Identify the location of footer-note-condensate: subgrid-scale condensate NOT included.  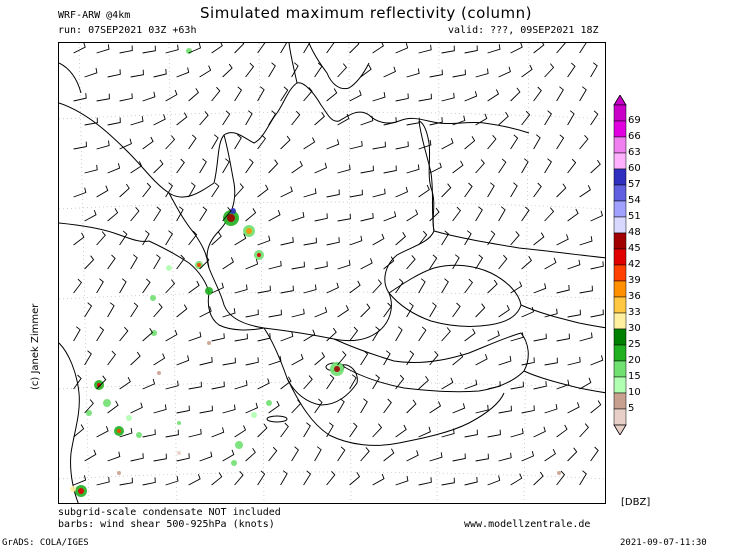
(169, 512).